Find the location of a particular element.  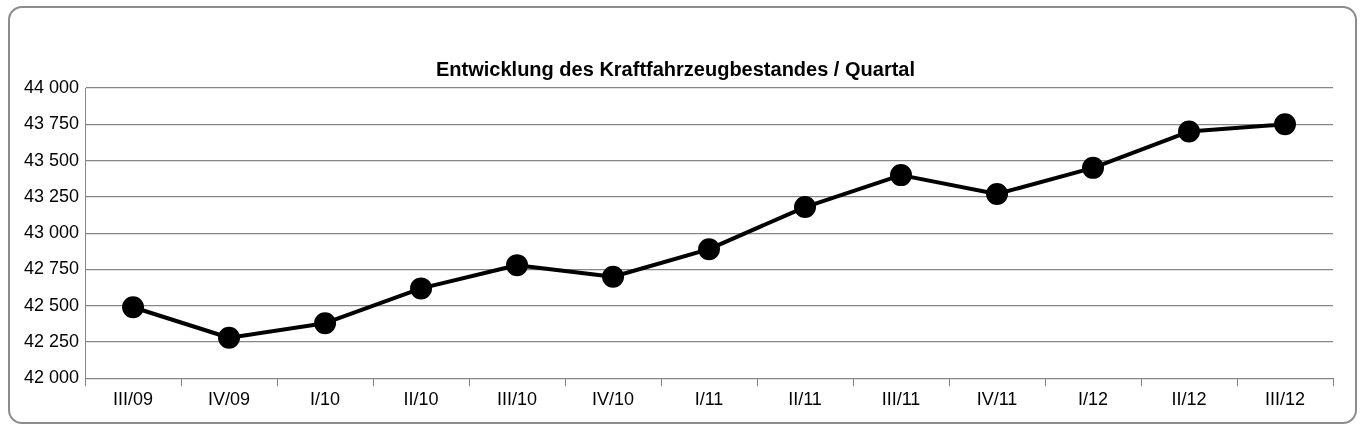

y-tick-label: 42 750 is located at coordinates (51, 268).